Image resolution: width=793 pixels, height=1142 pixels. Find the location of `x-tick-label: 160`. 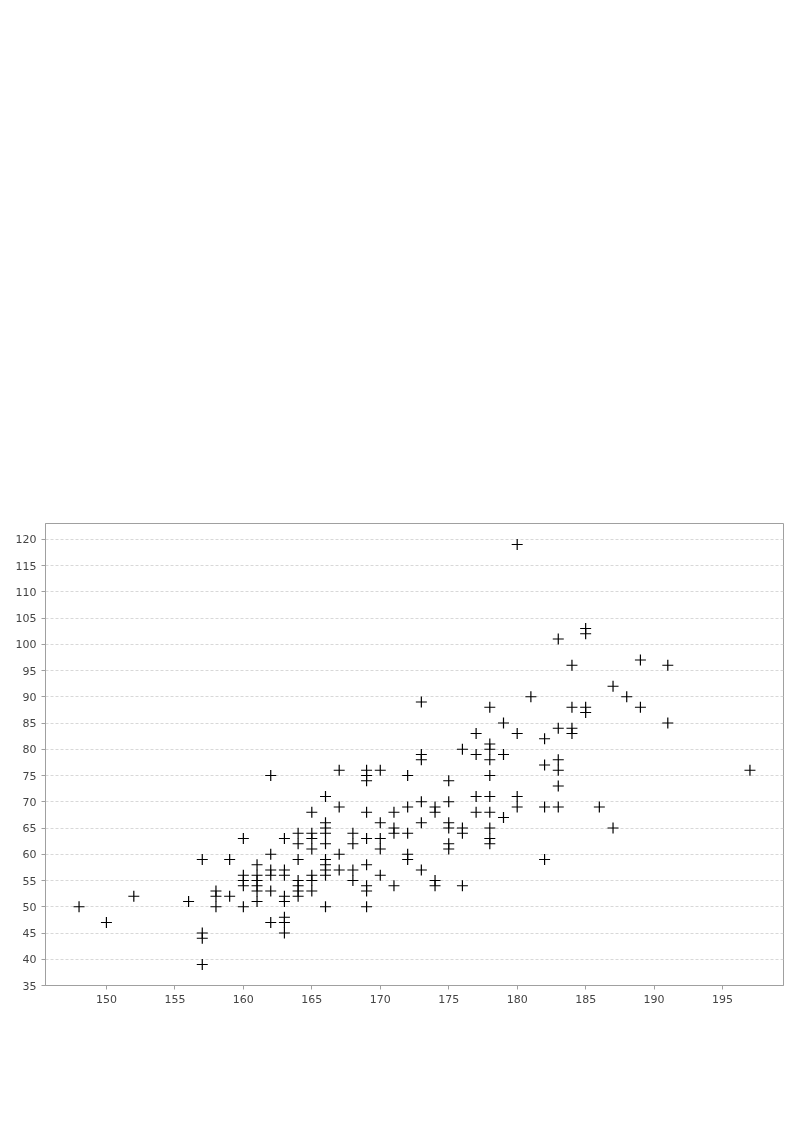

x-tick-label: 160 is located at coordinates (243, 999).